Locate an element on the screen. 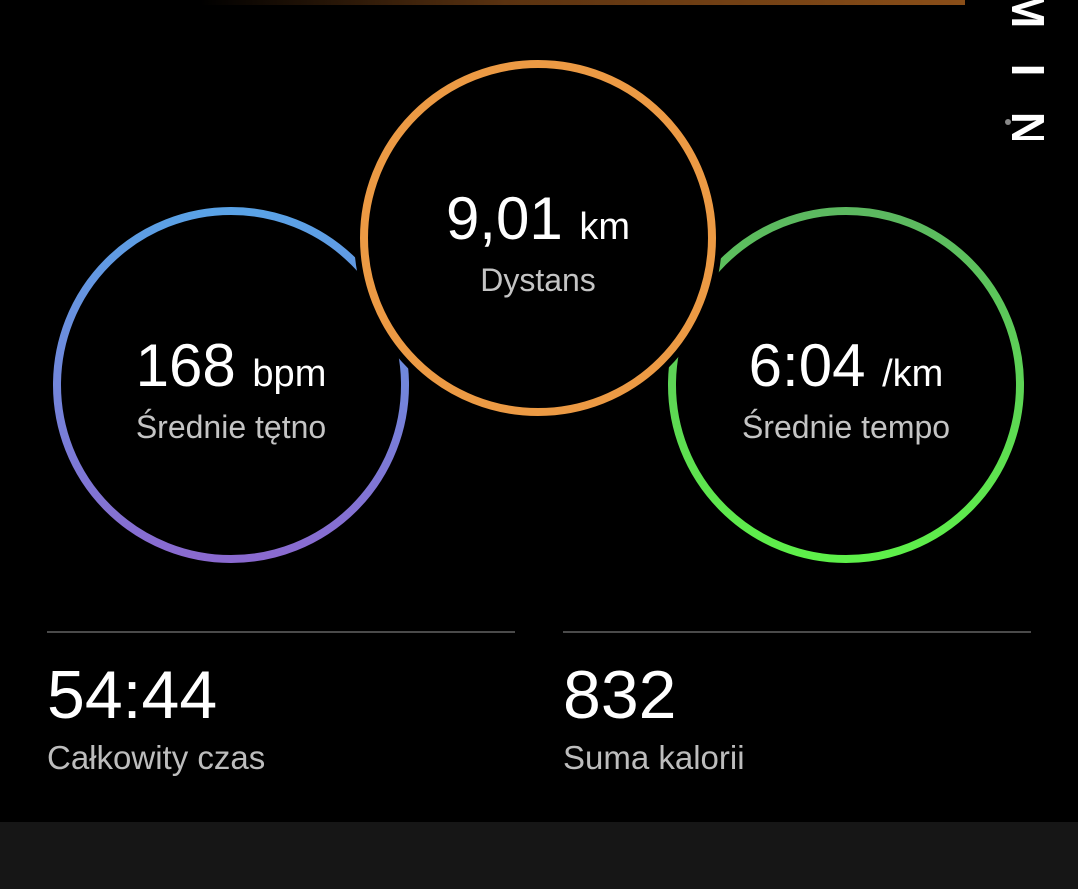  bottom-panel is located at coordinates (539, 855).